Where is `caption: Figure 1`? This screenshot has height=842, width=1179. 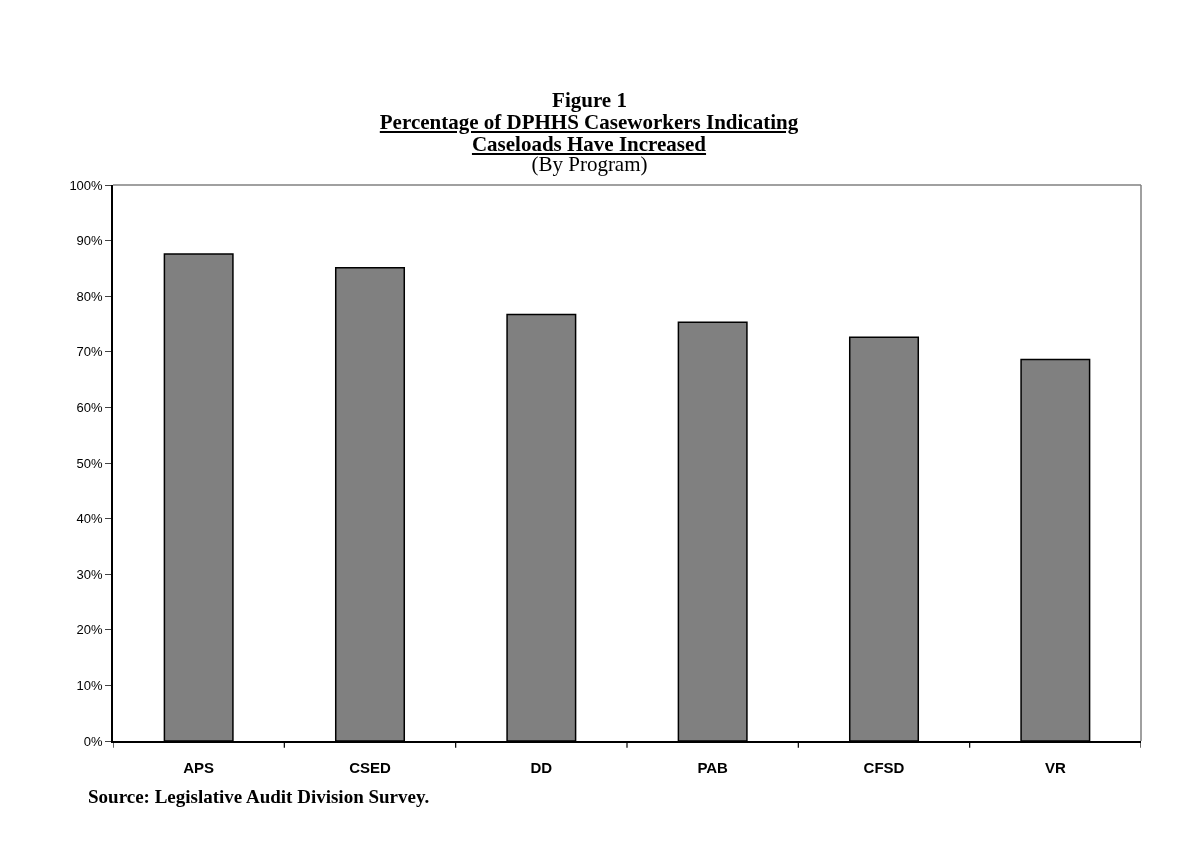
caption: Figure 1 is located at coordinates (589, 100).